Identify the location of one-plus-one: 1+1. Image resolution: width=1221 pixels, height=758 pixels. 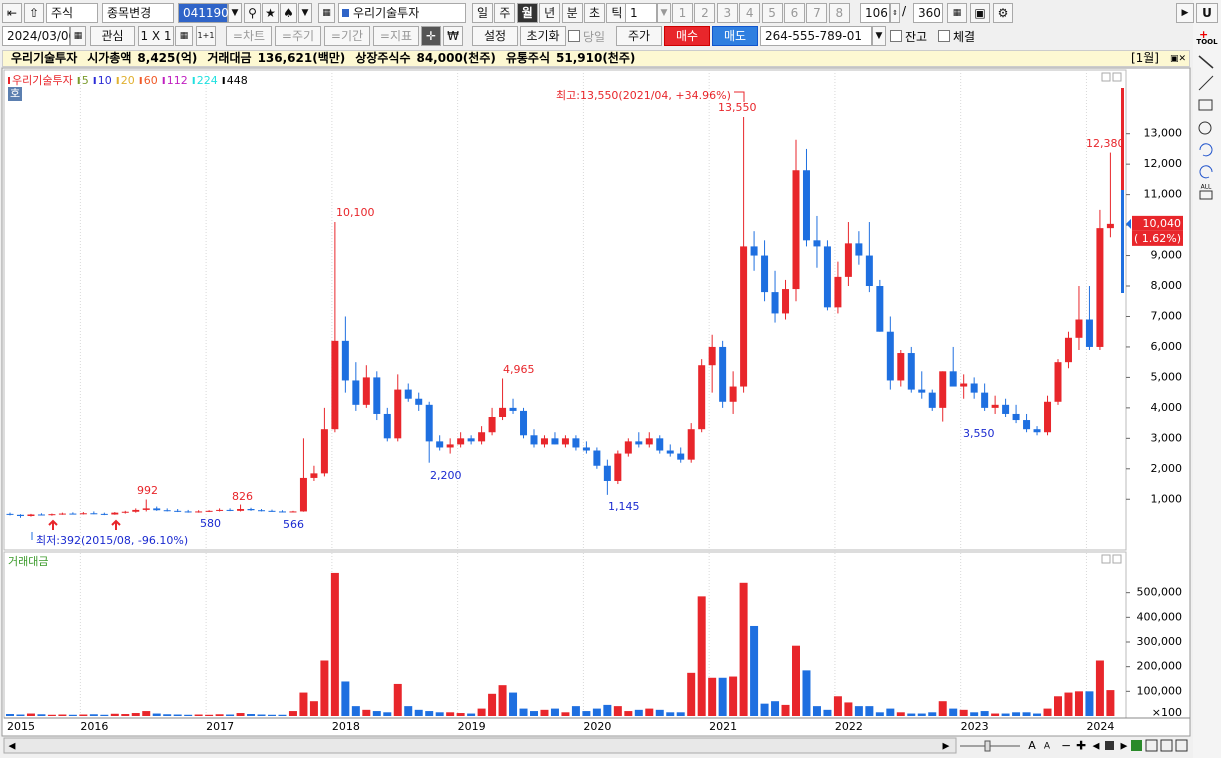
(206, 36).